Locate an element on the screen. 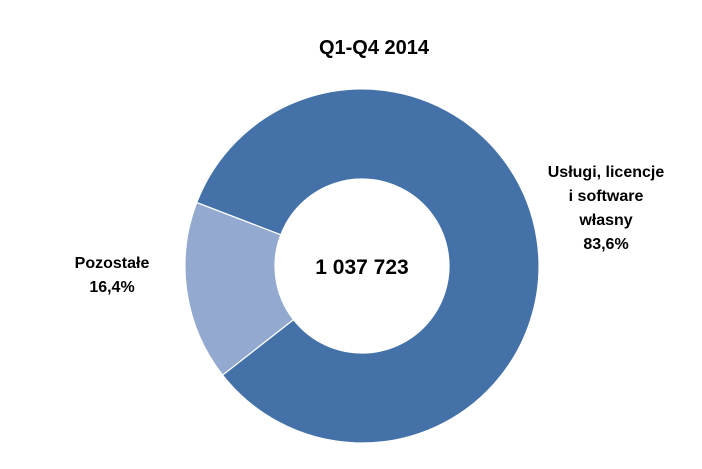 This screenshot has height=469, width=702. slice-label-uslugi: Usługi, licencje i software własny 83,6% is located at coordinates (606, 208).